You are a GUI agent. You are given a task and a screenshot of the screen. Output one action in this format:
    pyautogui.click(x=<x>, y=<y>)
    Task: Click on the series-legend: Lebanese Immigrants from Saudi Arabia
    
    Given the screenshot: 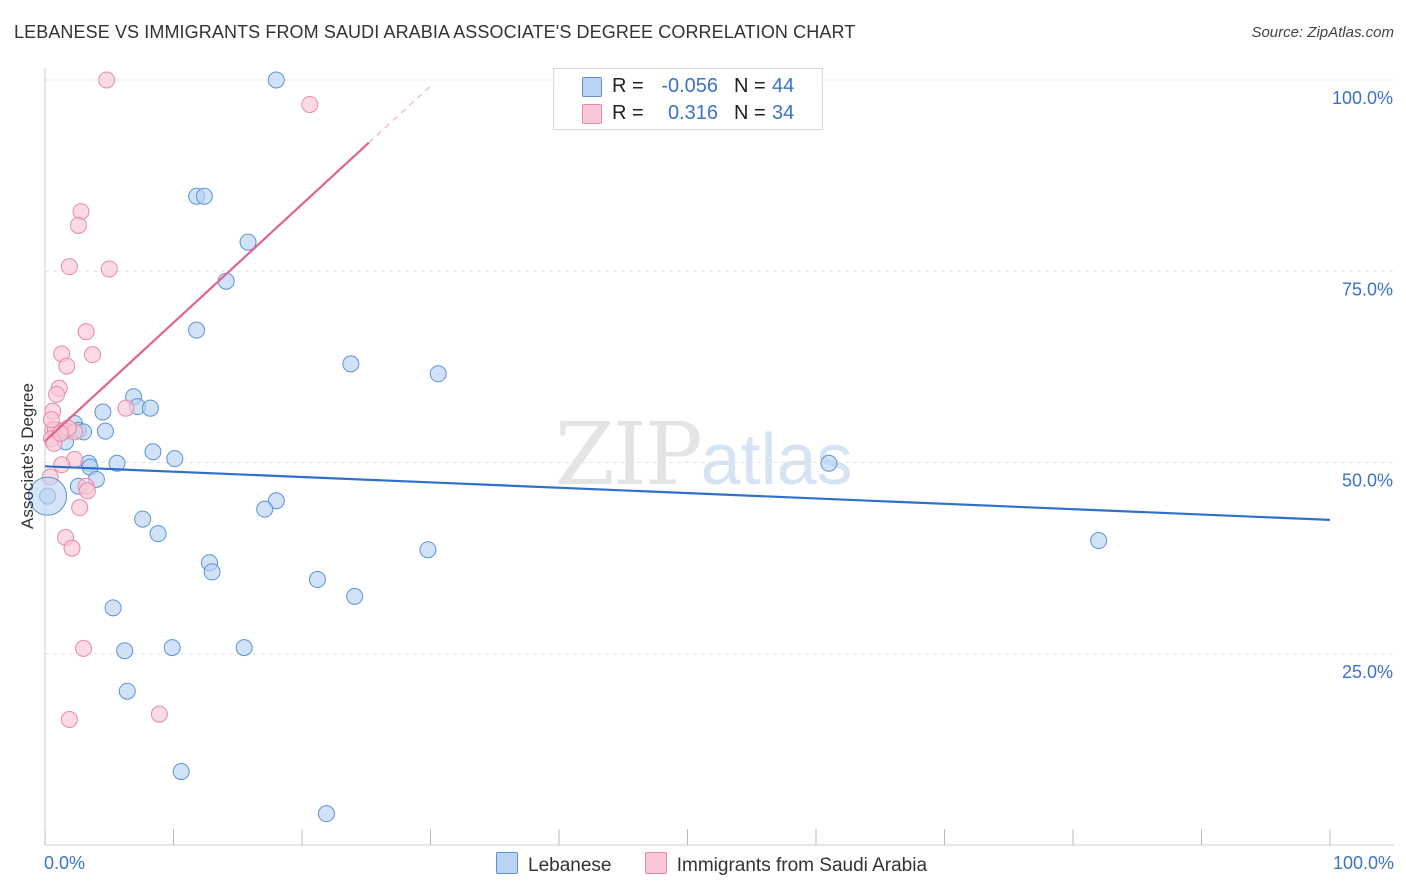 What is the action you would take?
    pyautogui.click(x=725, y=864)
    